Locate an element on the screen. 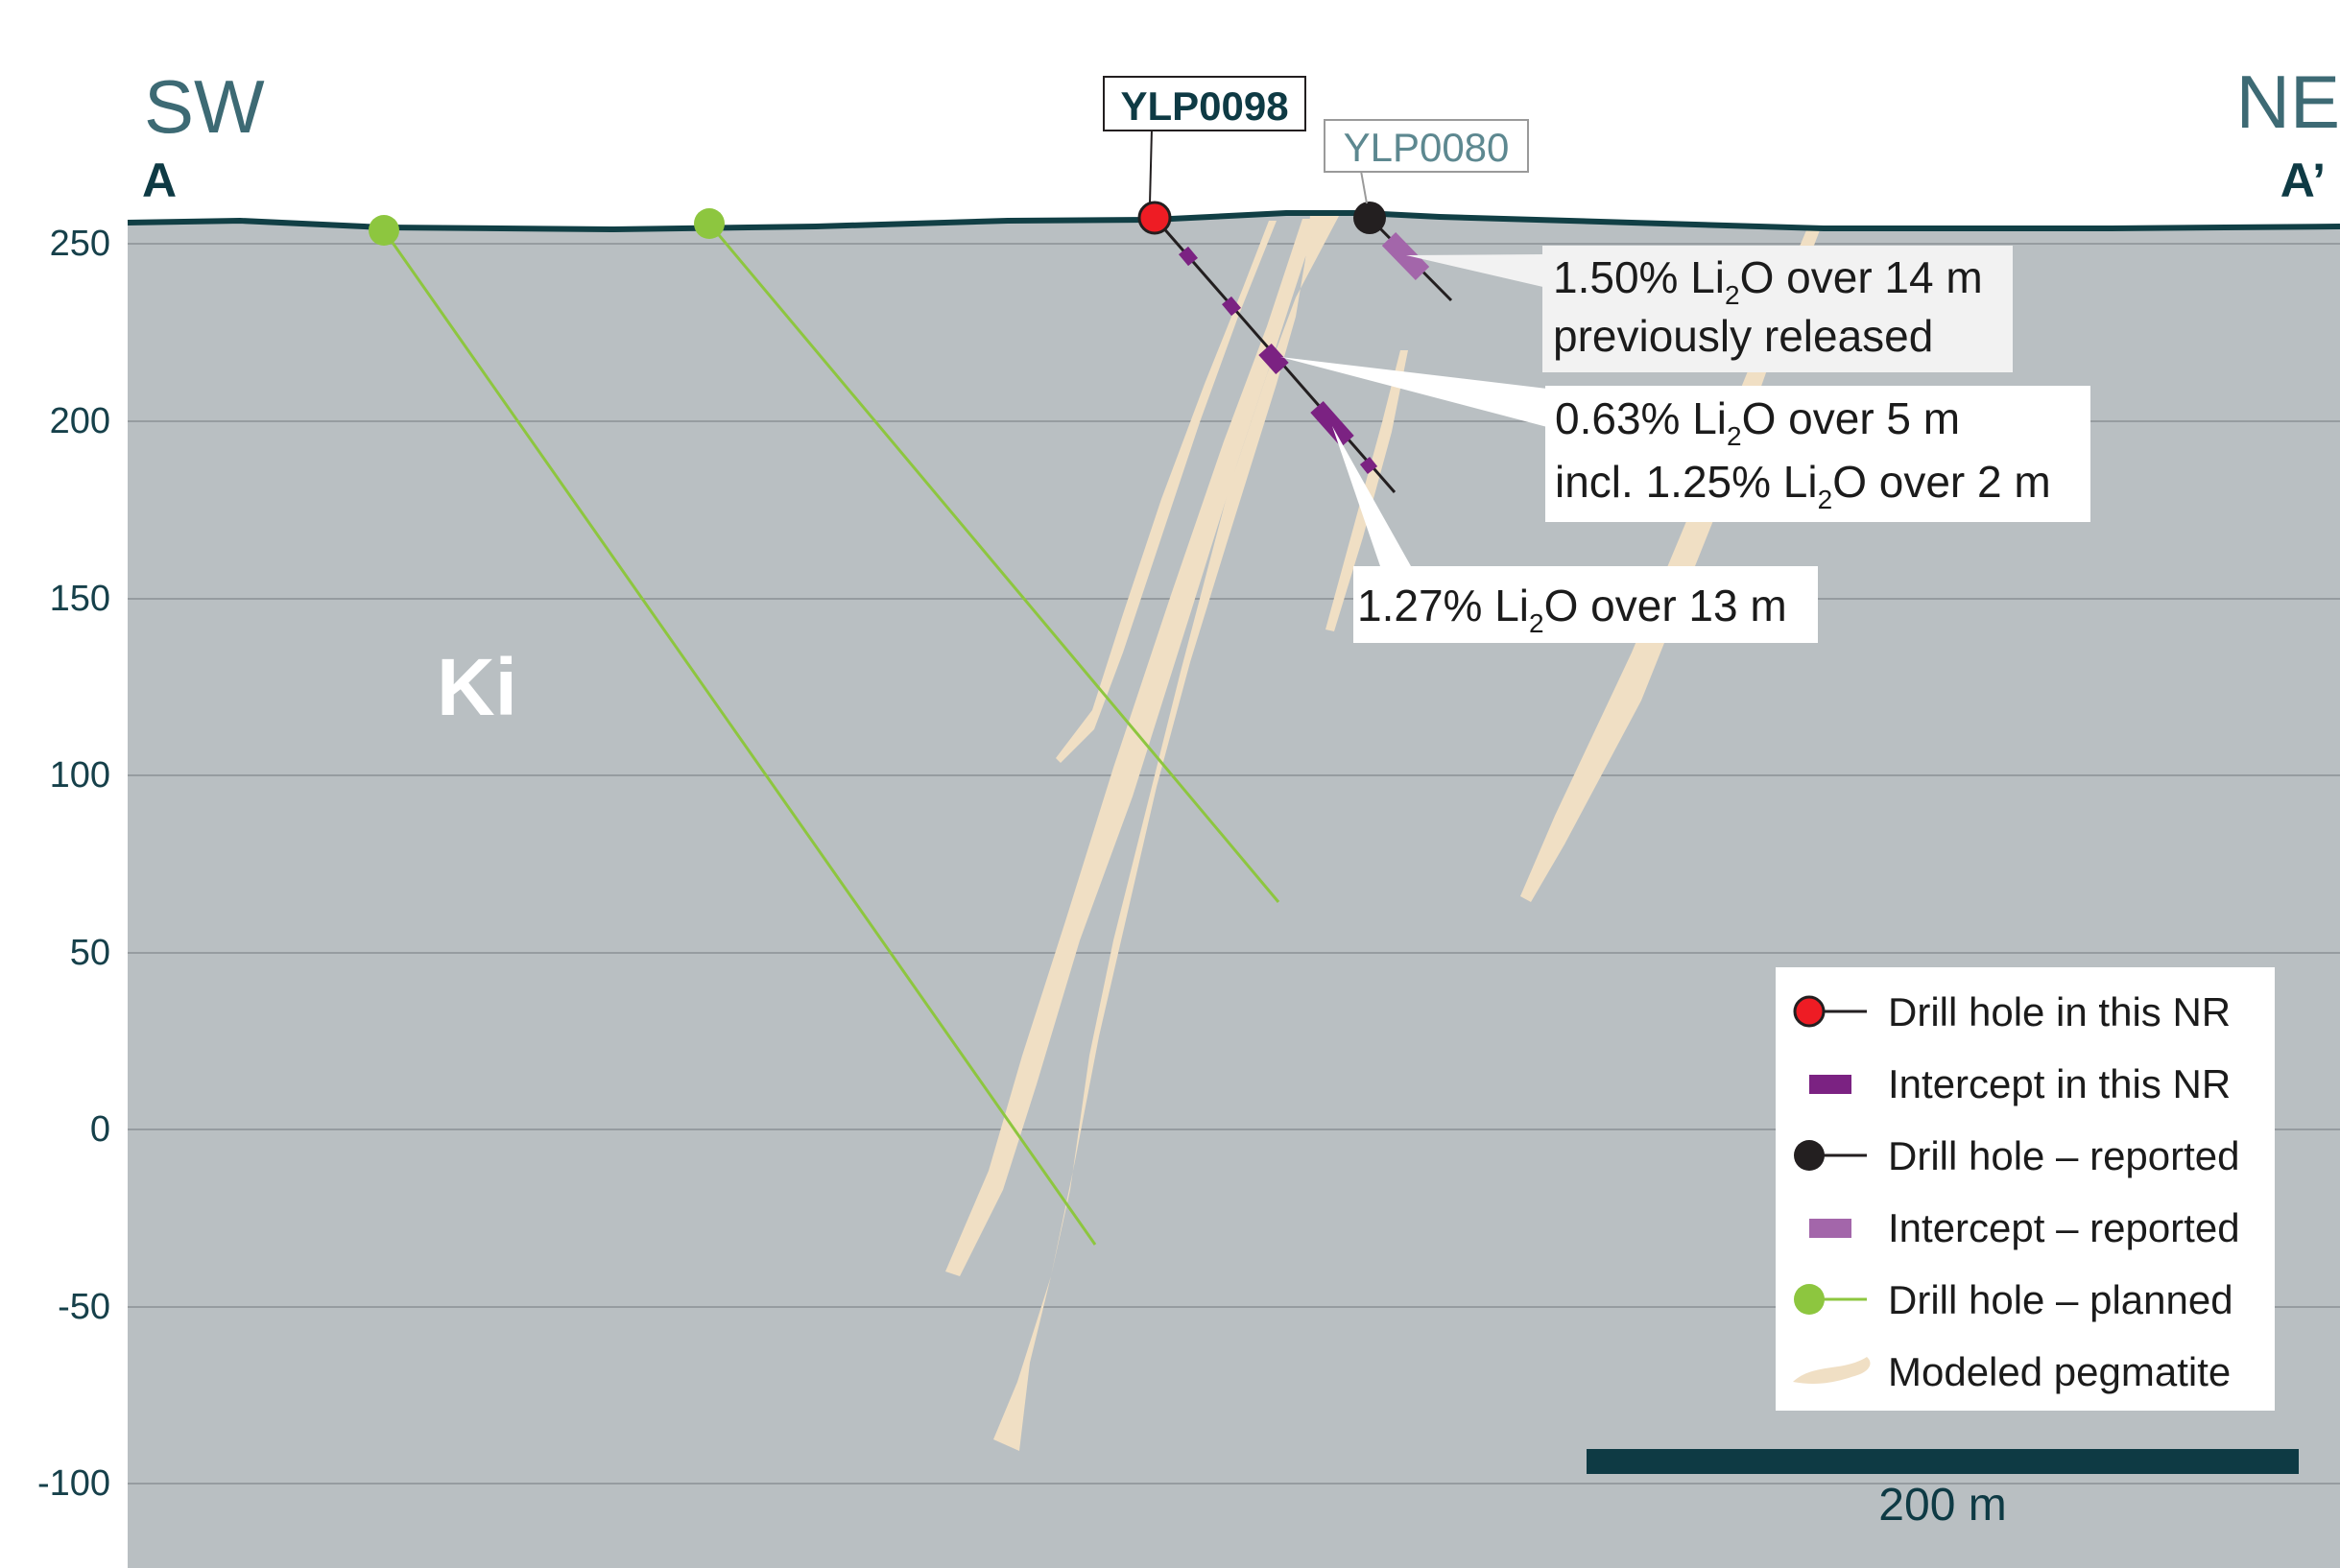  legend-item-intercept-reported: Intercept – reported is located at coordinates (2025, 1227).